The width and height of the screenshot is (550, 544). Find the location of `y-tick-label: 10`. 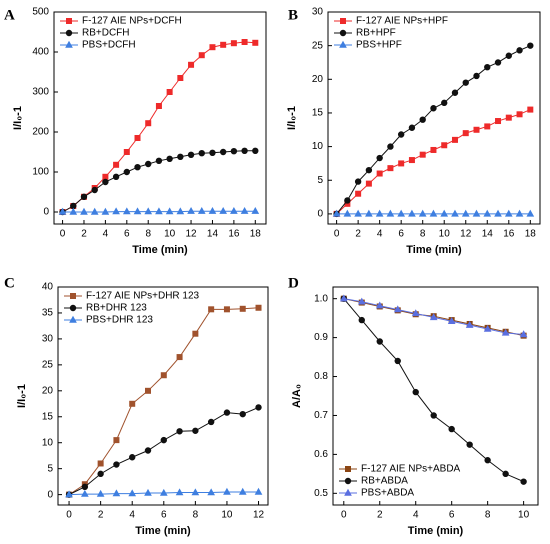

y-tick-label: 10 is located at coordinates (318, 146).